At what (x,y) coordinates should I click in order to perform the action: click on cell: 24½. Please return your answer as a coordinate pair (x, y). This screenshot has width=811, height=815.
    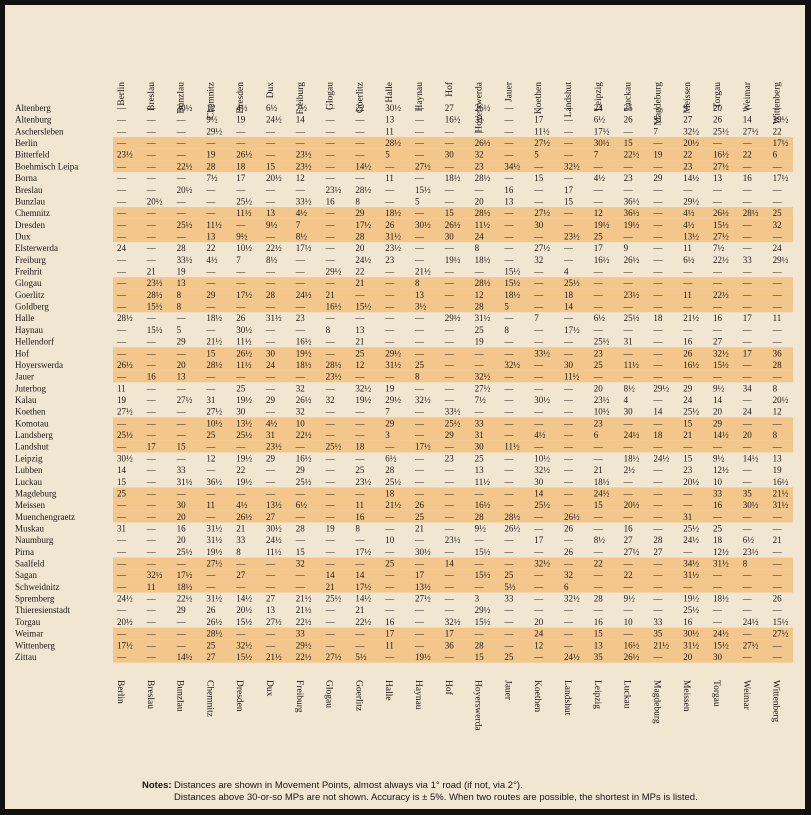
    Looking at the image, I should click on (691, 540).